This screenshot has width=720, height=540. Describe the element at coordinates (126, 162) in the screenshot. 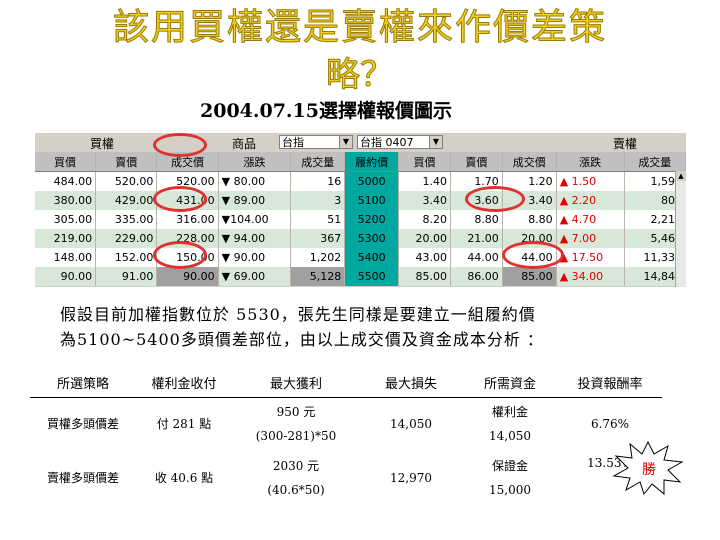

I see `col-call-ask: 賣價` at that location.